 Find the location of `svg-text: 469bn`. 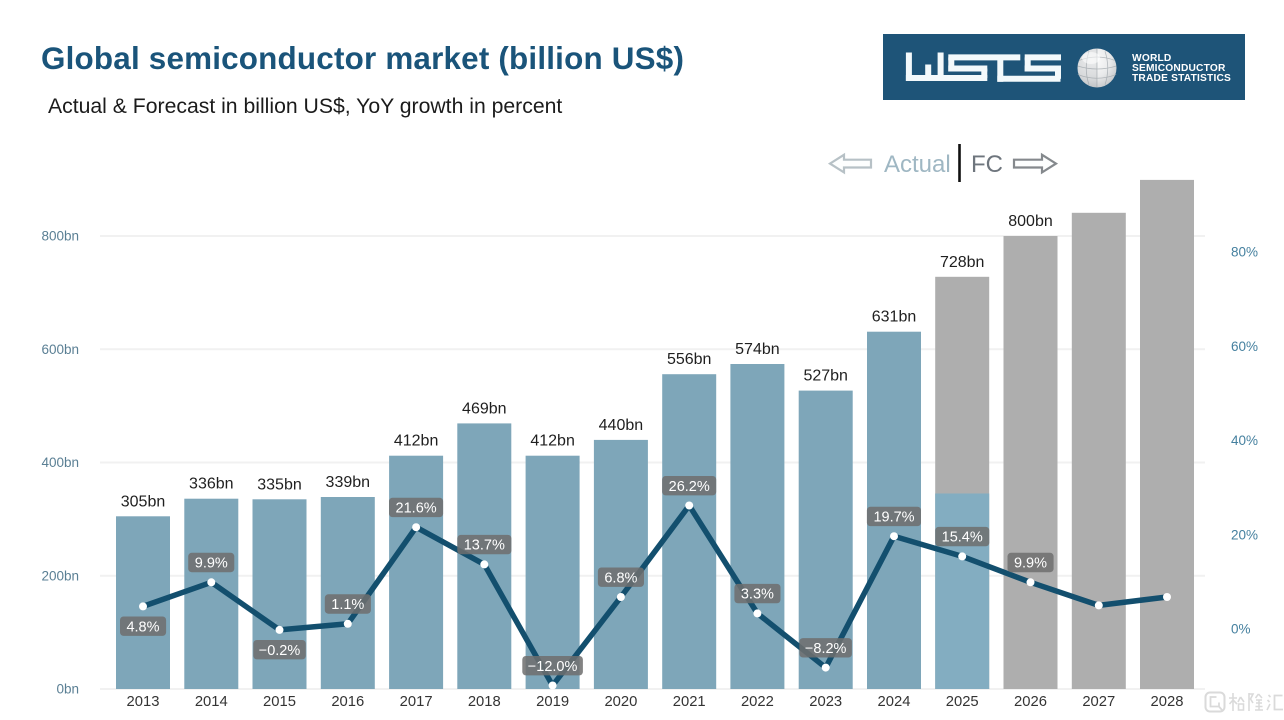

svg-text: 469bn is located at coordinates (484, 408).